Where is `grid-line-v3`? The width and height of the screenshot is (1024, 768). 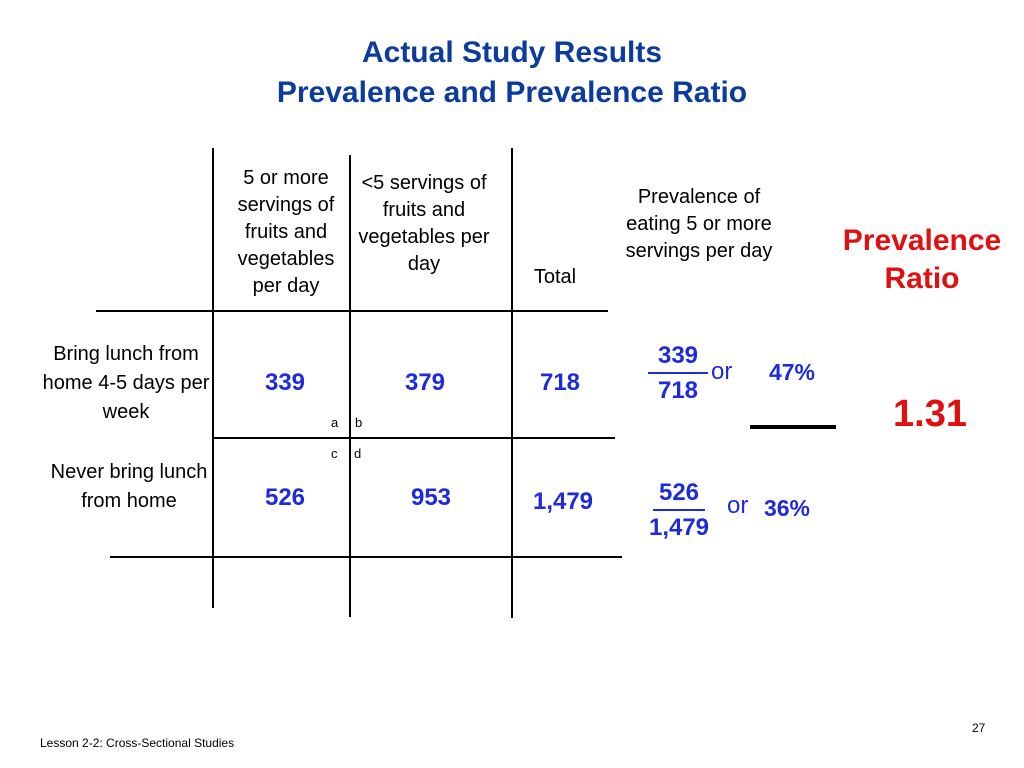 grid-line-v3 is located at coordinates (512, 383).